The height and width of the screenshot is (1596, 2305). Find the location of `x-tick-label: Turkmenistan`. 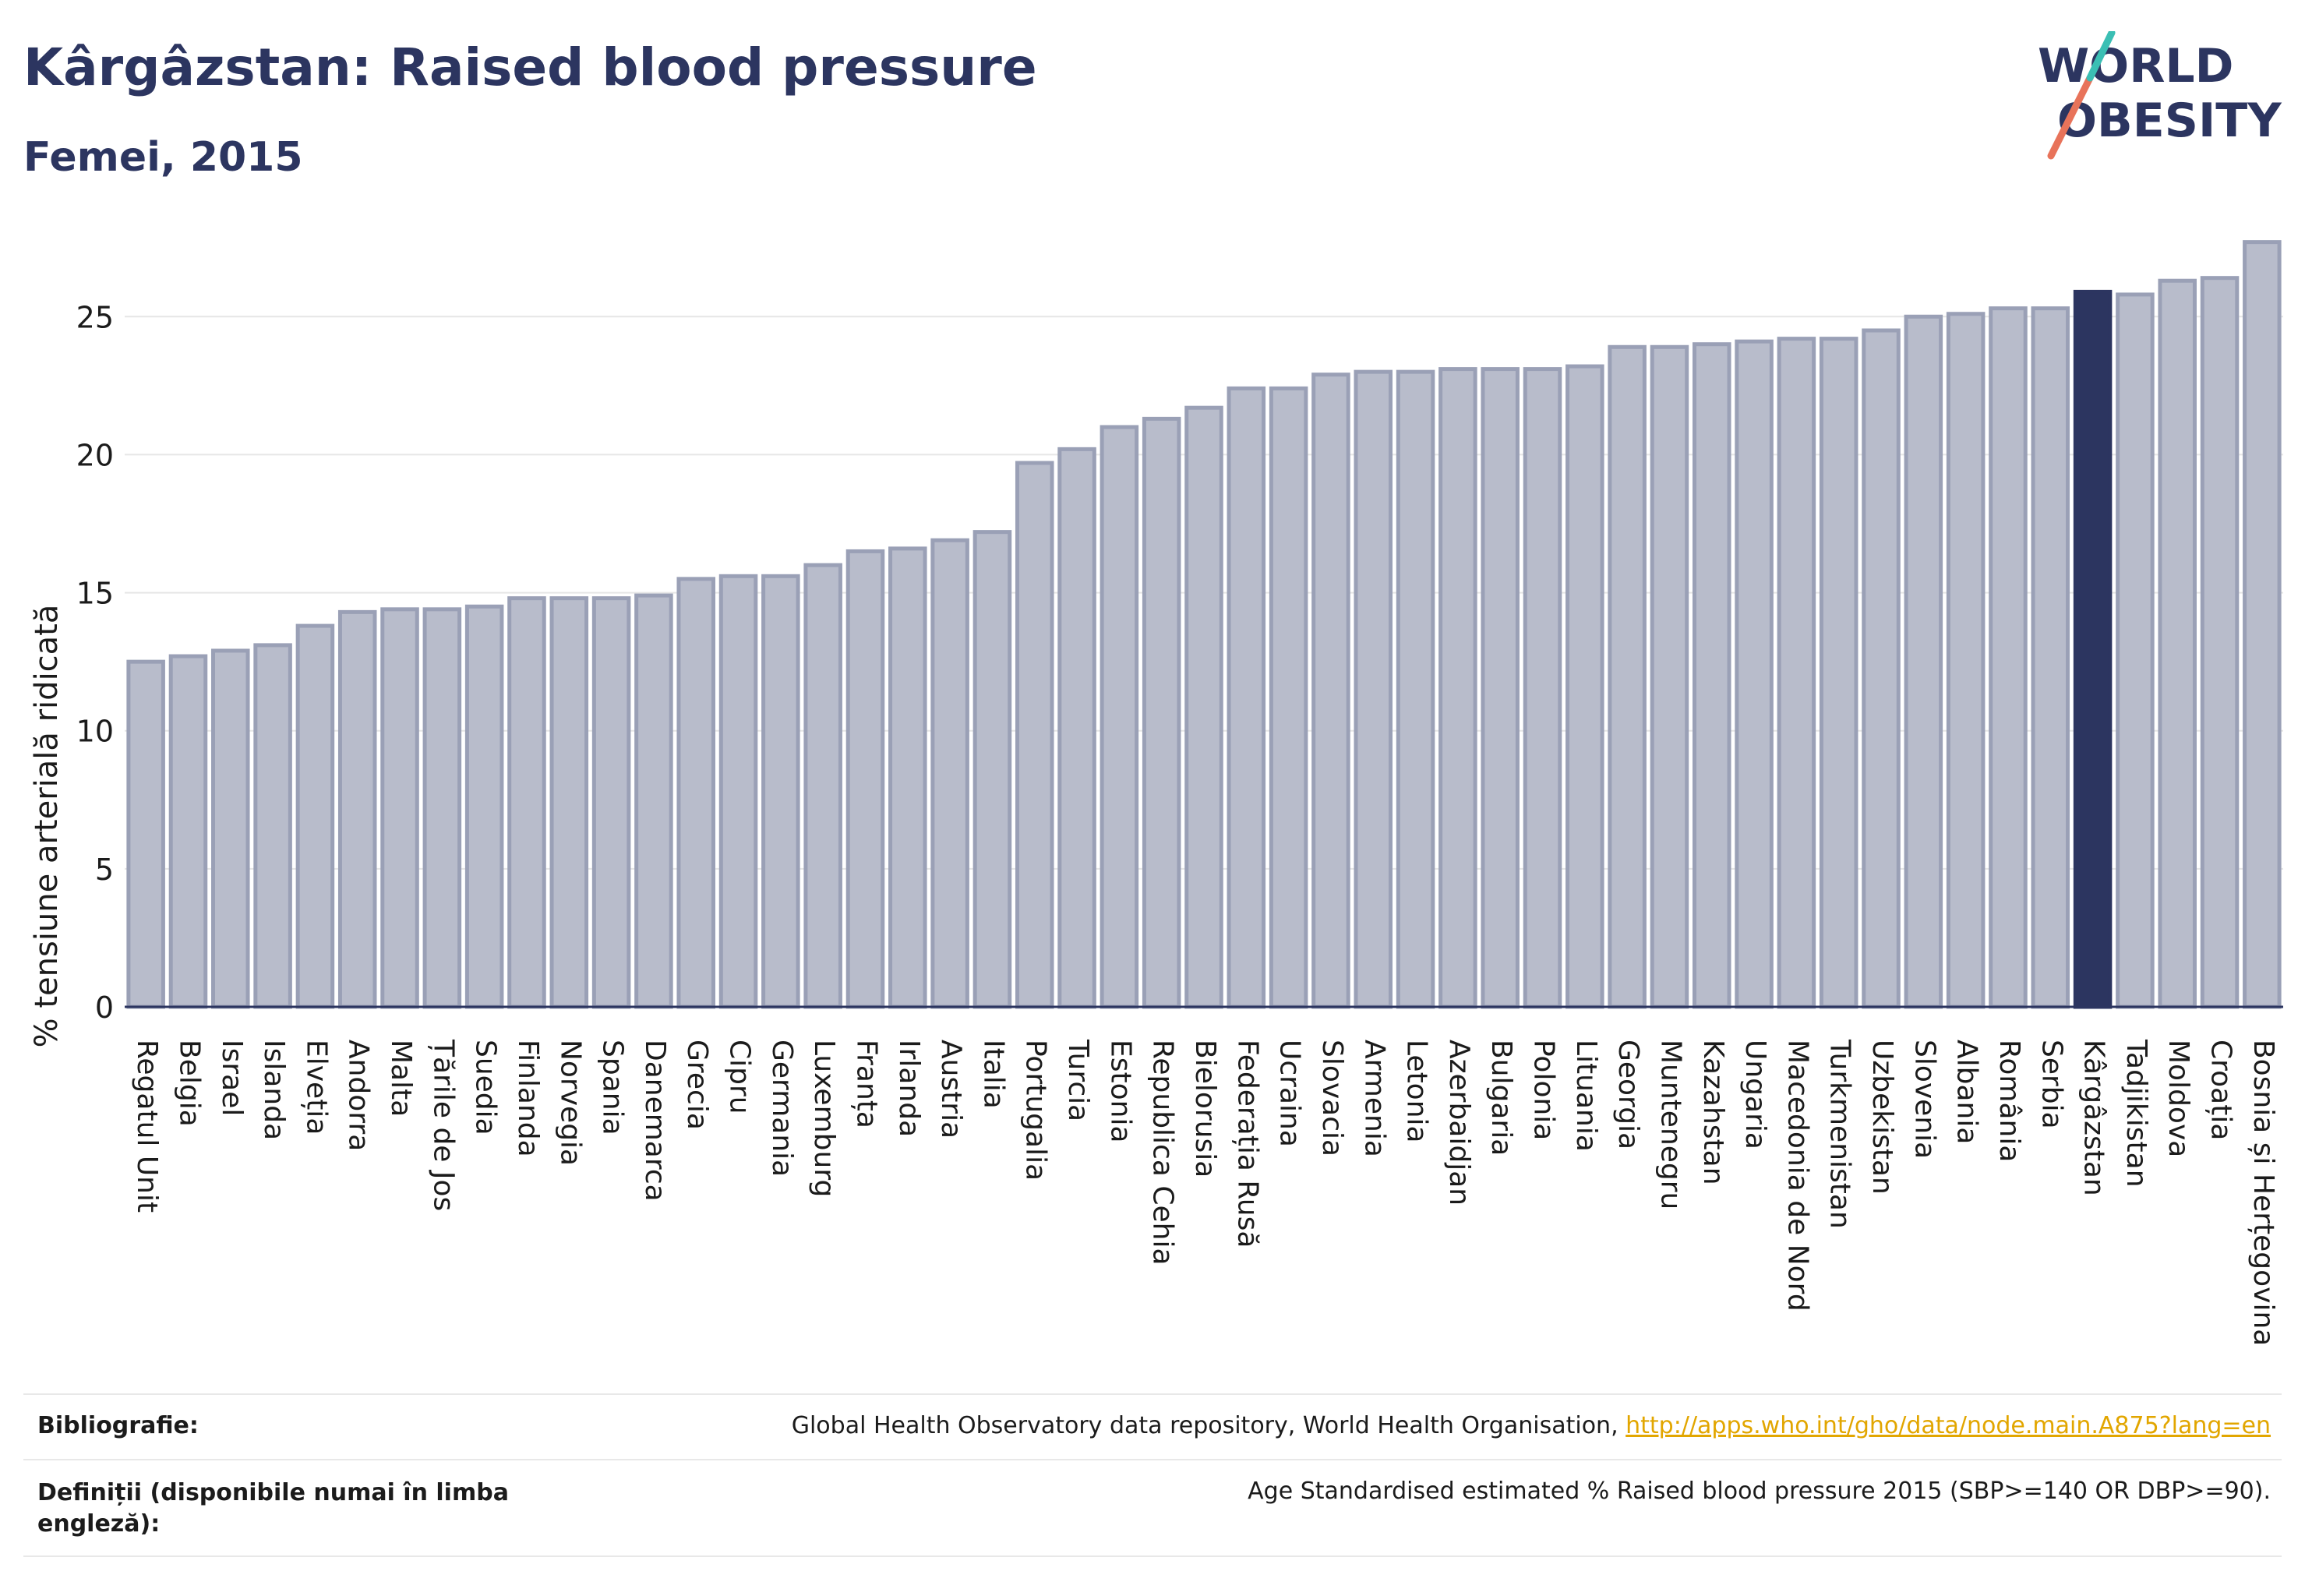

x-tick-label: Turkmenistan is located at coordinates (1840, 1134).